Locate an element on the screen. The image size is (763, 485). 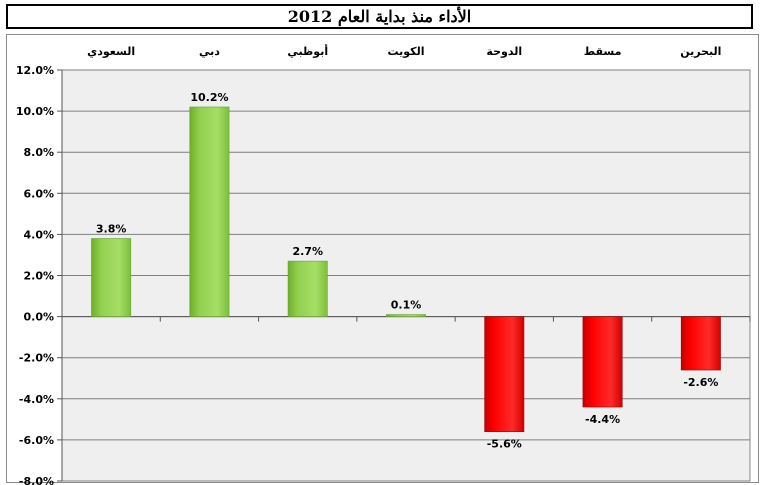
data-label: 3.8% is located at coordinates (111, 229).